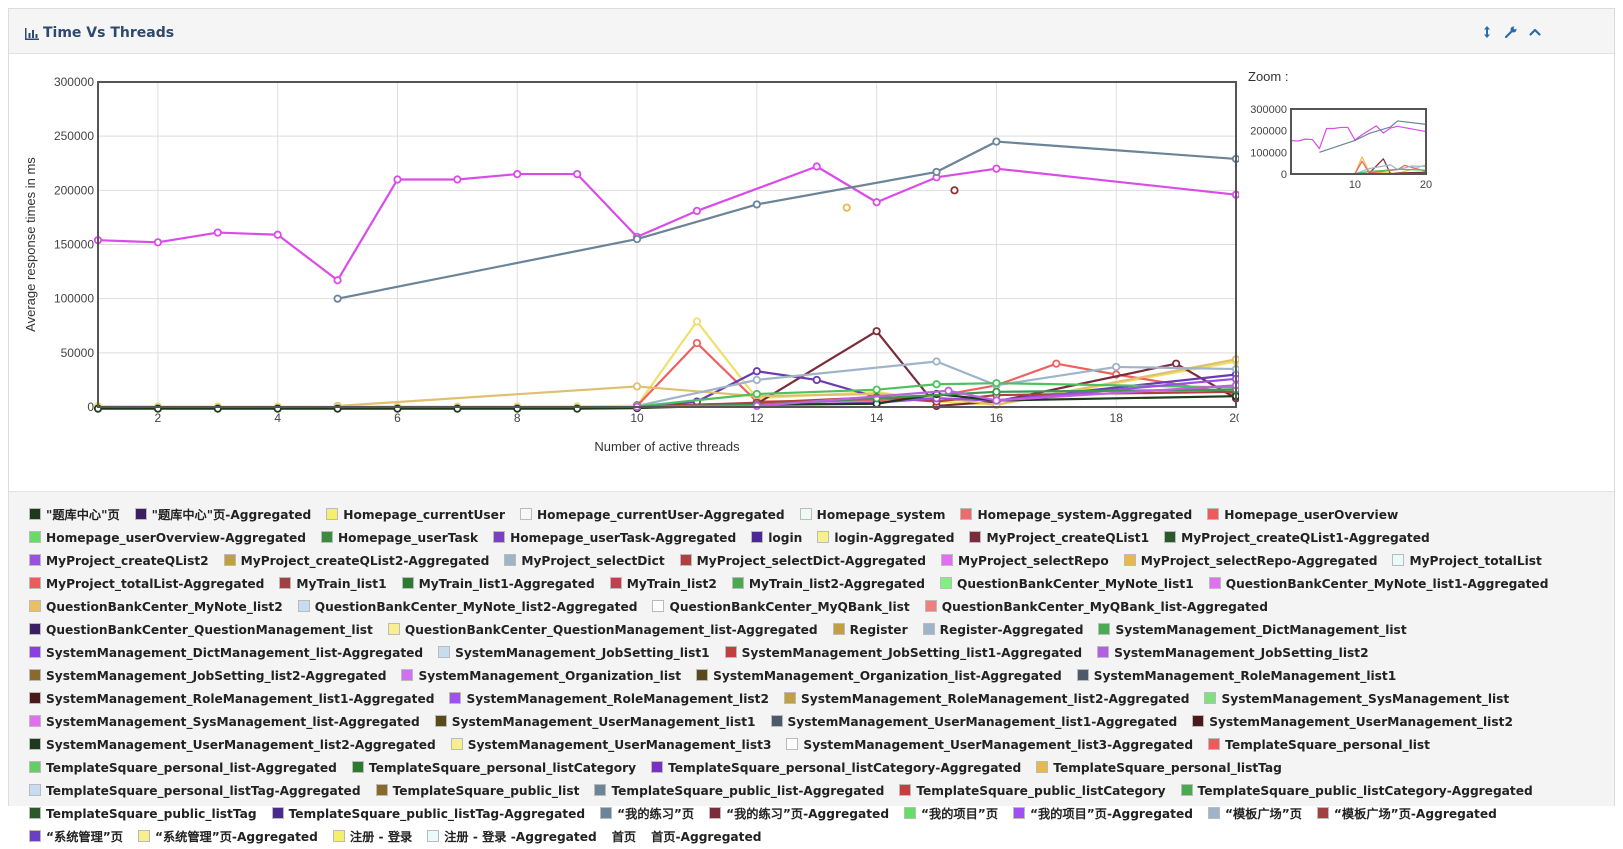 This screenshot has height=849, width=1623. Describe the element at coordinates (512, 837) in the screenshot. I see `legend-item: 注册 - 登录 -Aggregated` at that location.